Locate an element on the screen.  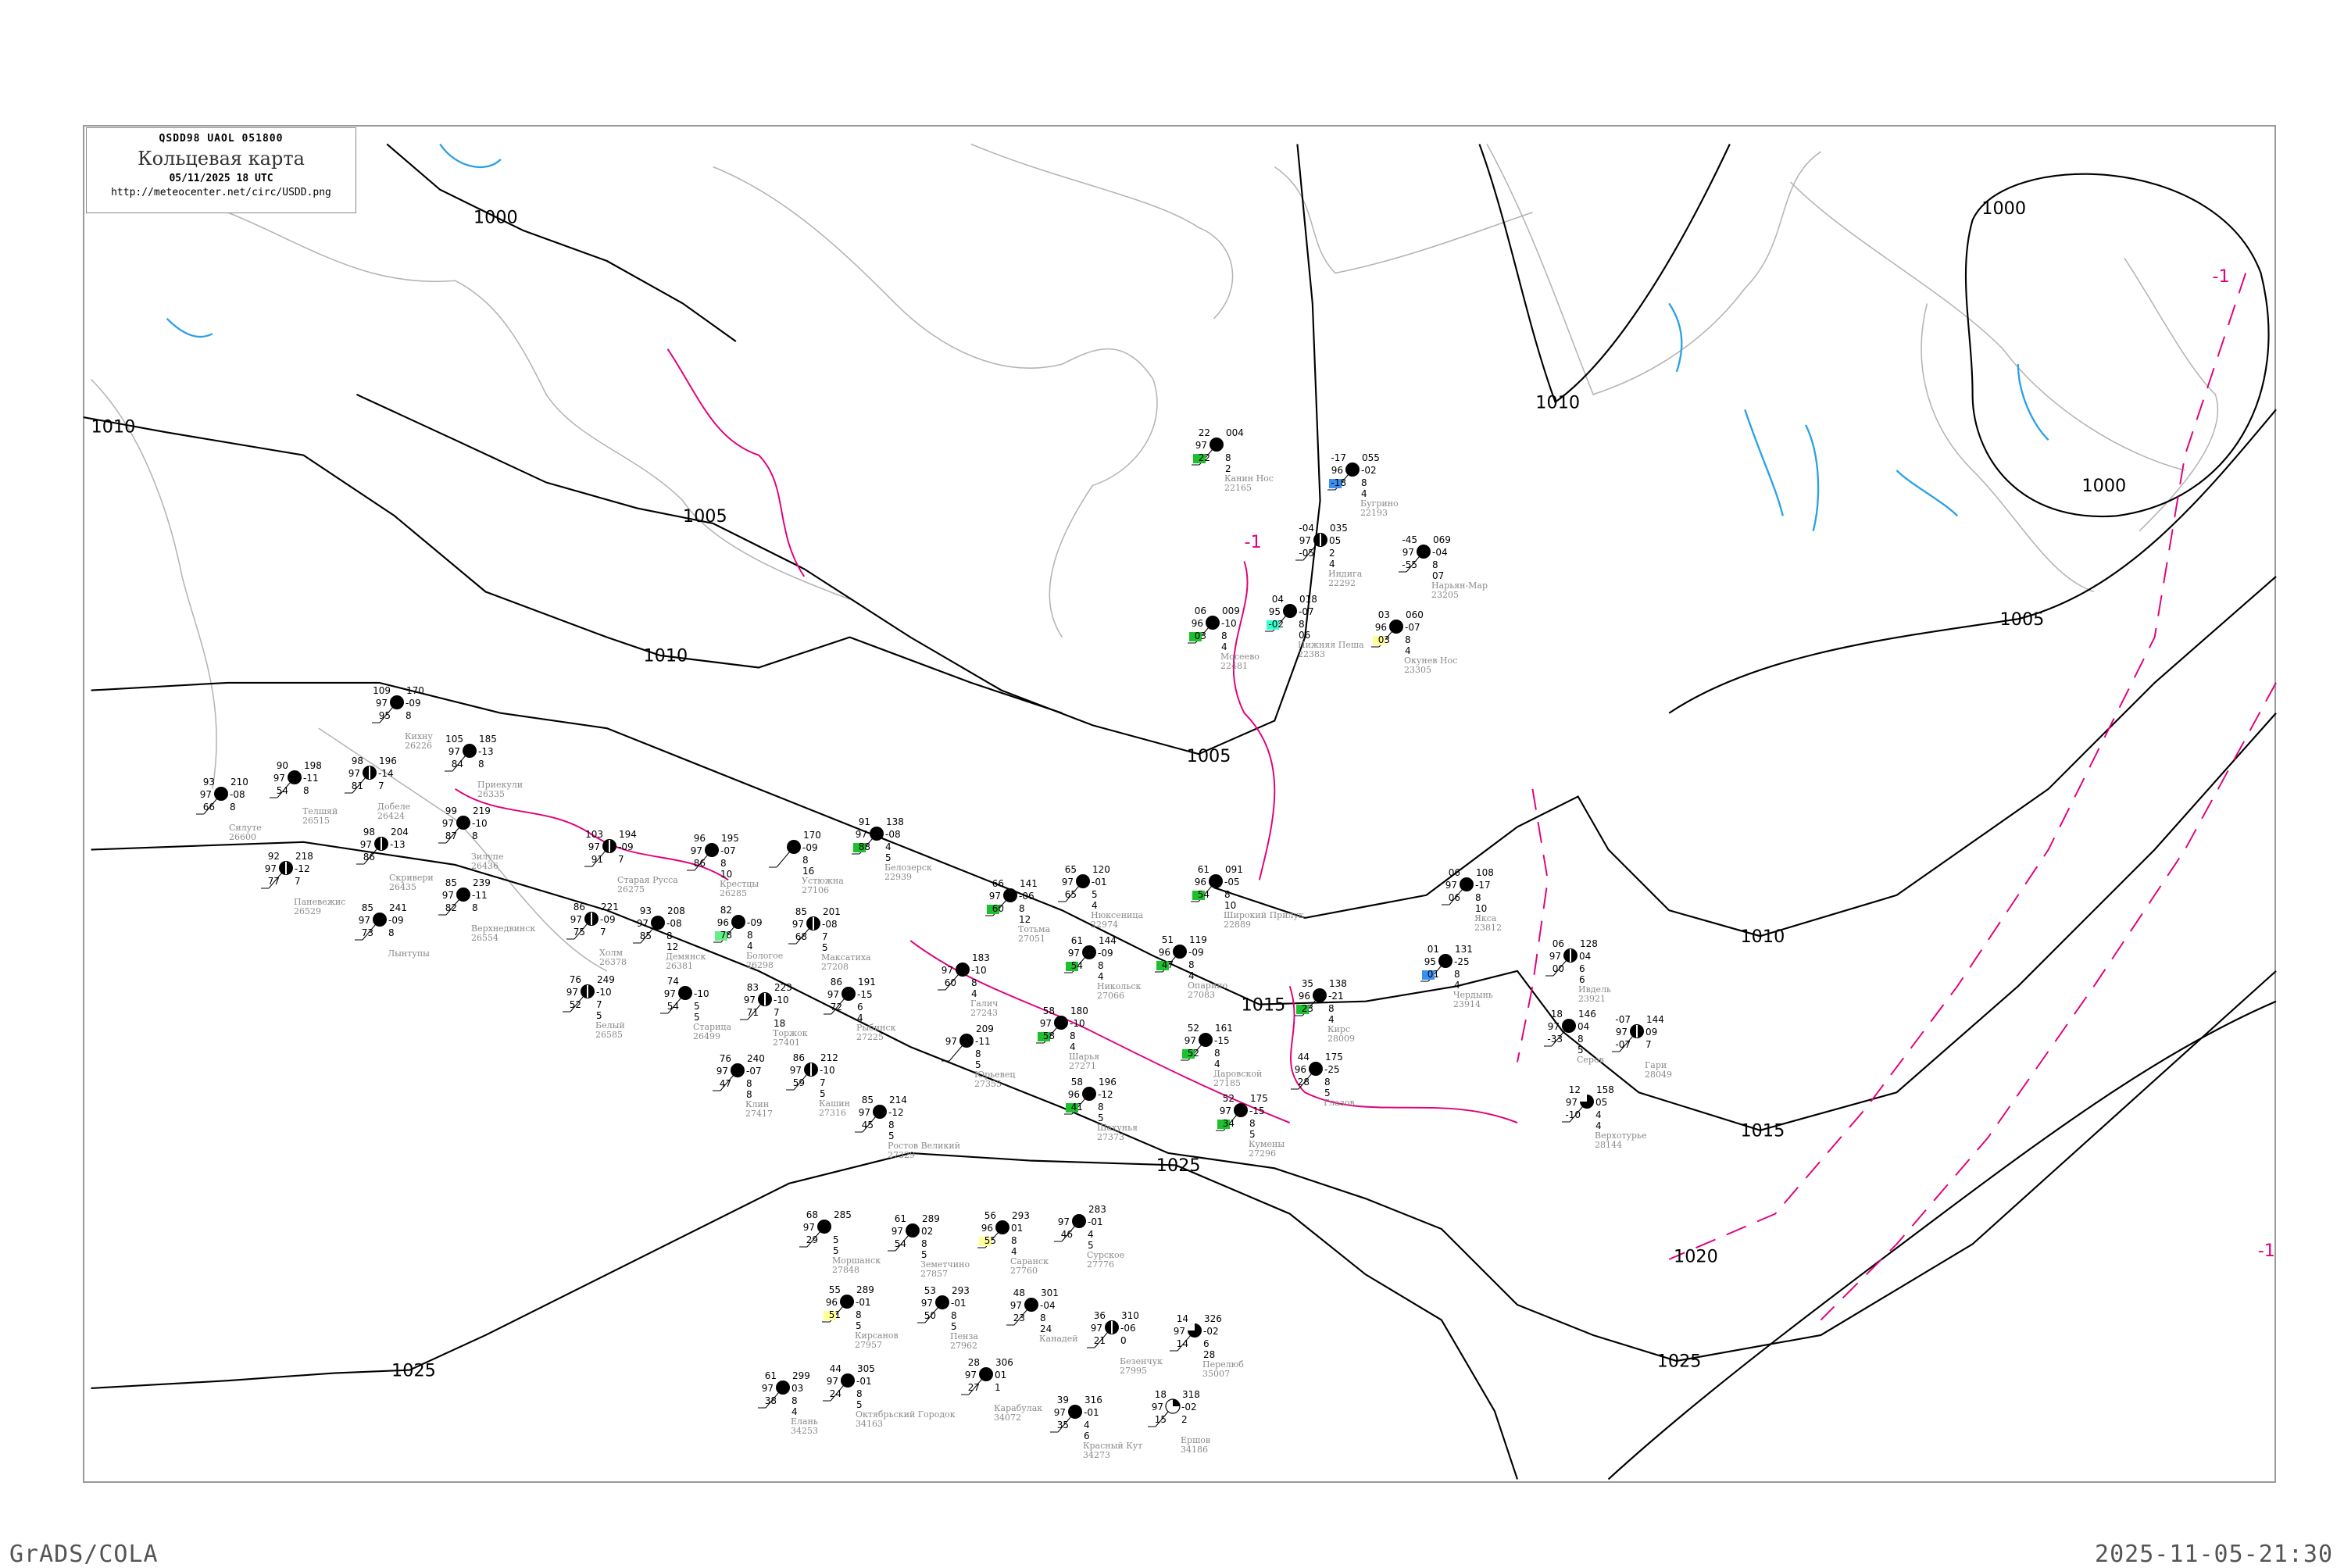
pressure: 194 is located at coordinates (628, 834).